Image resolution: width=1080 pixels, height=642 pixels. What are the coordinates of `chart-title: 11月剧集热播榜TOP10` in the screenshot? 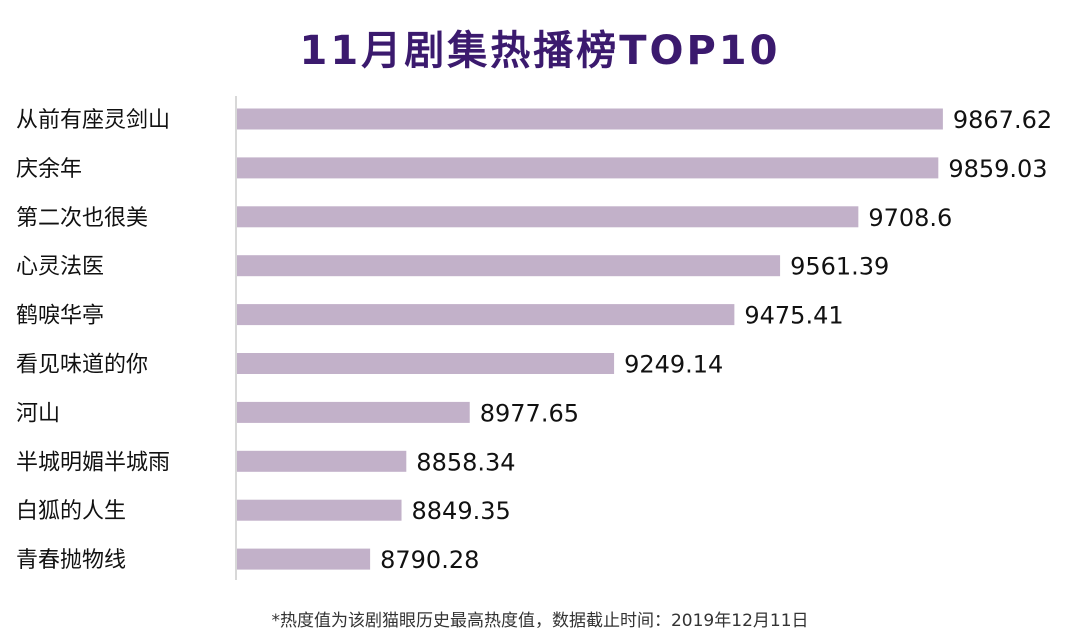 It's located at (540, 51).